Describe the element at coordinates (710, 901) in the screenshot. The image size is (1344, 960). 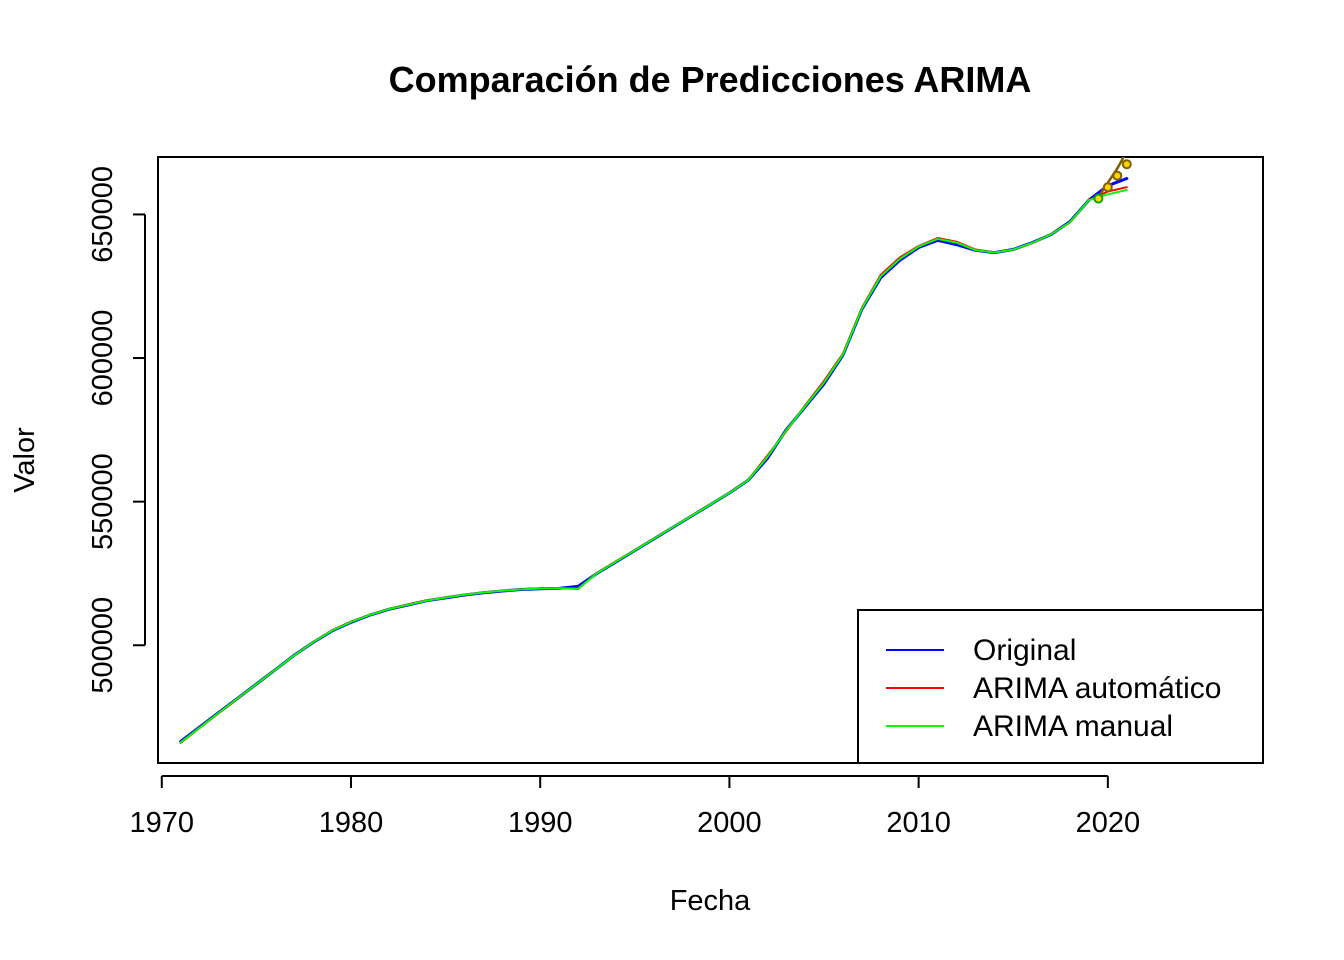
I see `x-axis-label: Fecha` at that location.